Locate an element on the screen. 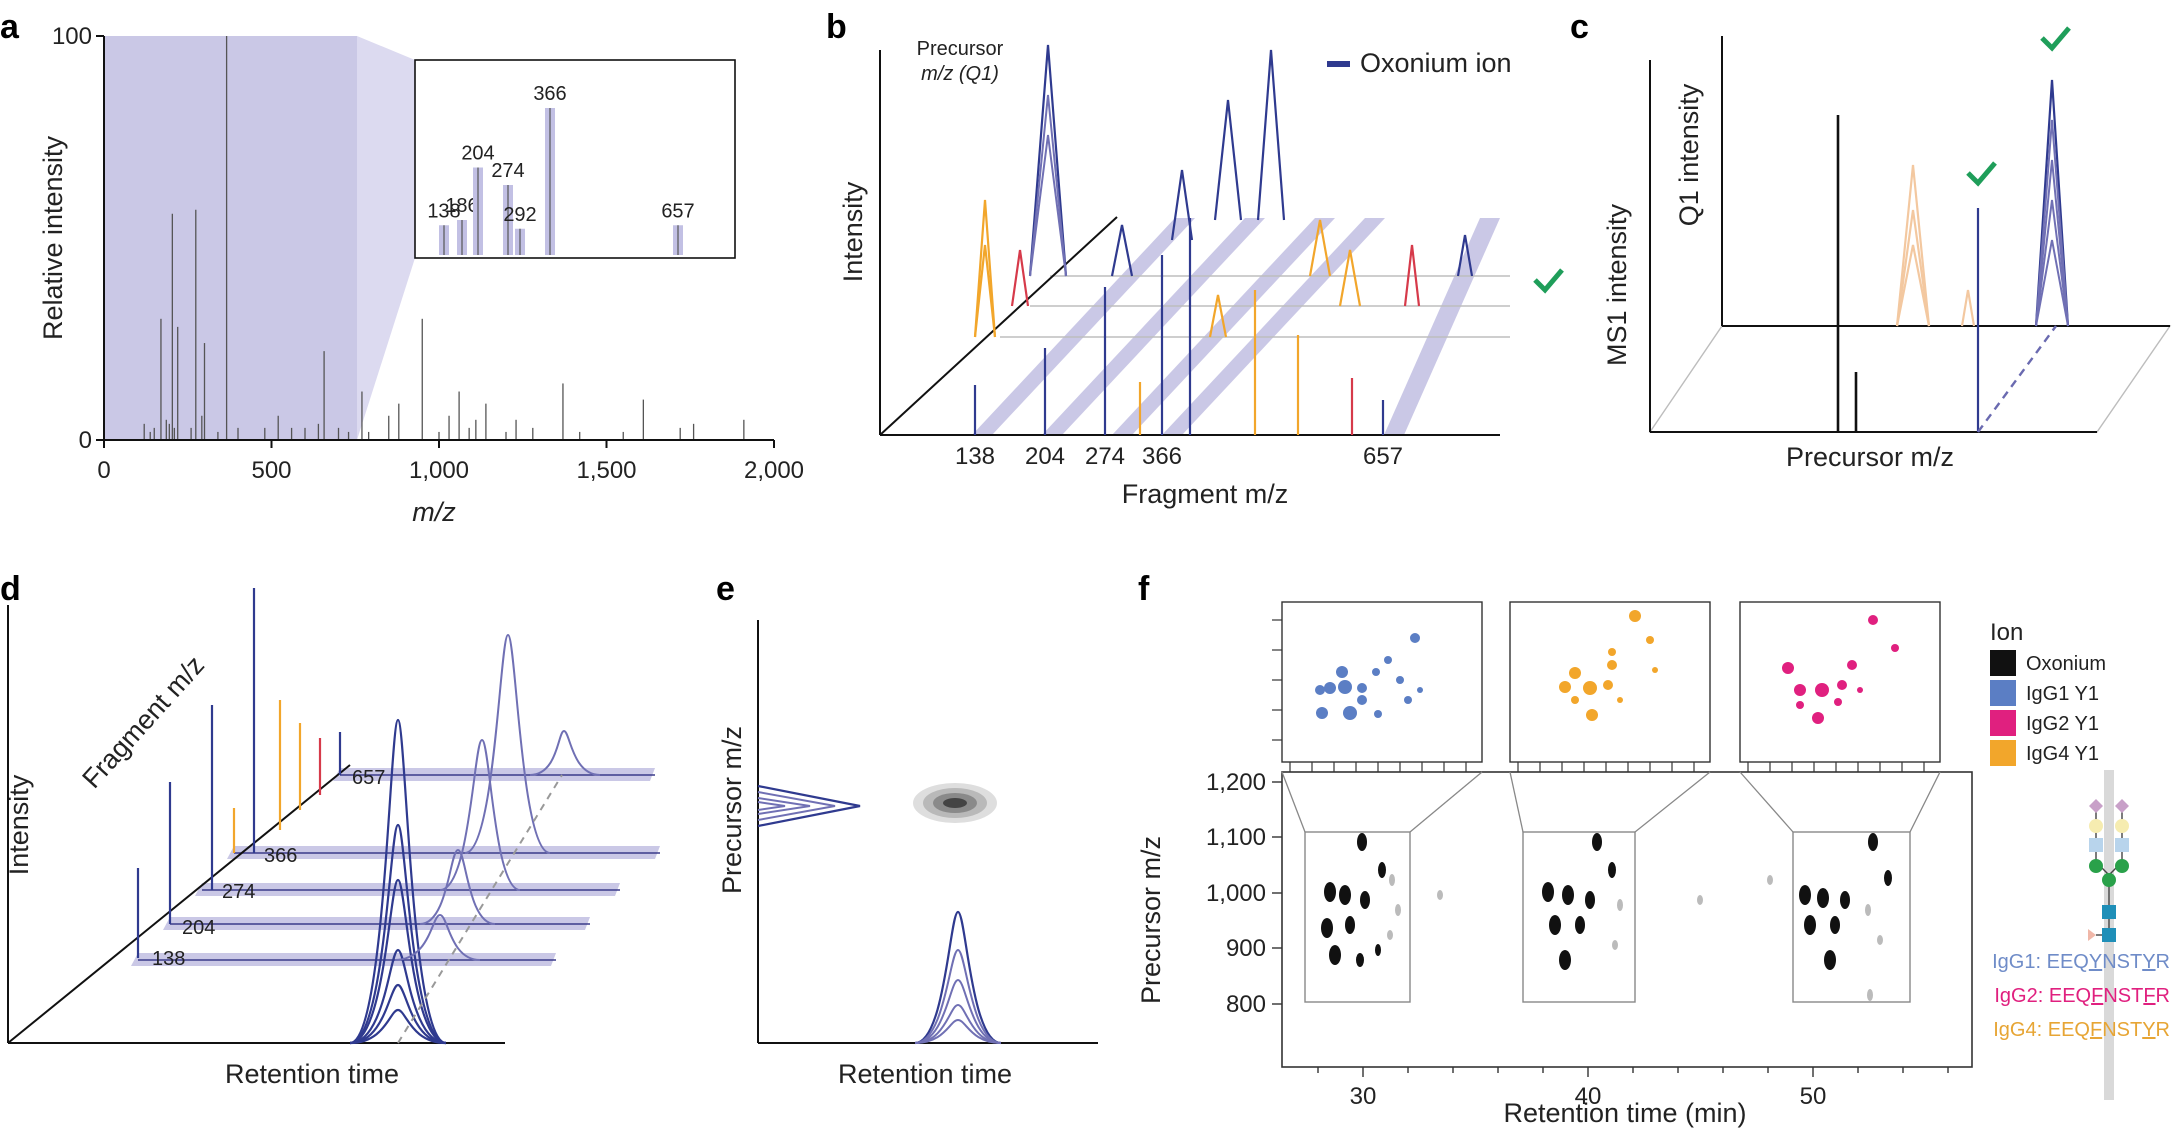 This screenshot has width=2173, height=1131. fragment-bands is located at coordinates (1236, 326).